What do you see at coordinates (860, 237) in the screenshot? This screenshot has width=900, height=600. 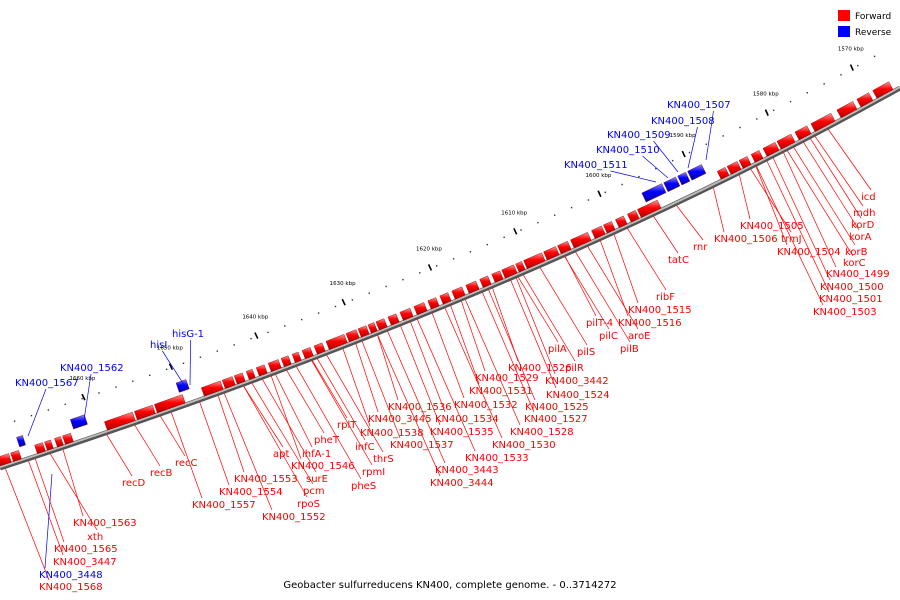 I see `forward-gene-label: korA` at bounding box center [860, 237].